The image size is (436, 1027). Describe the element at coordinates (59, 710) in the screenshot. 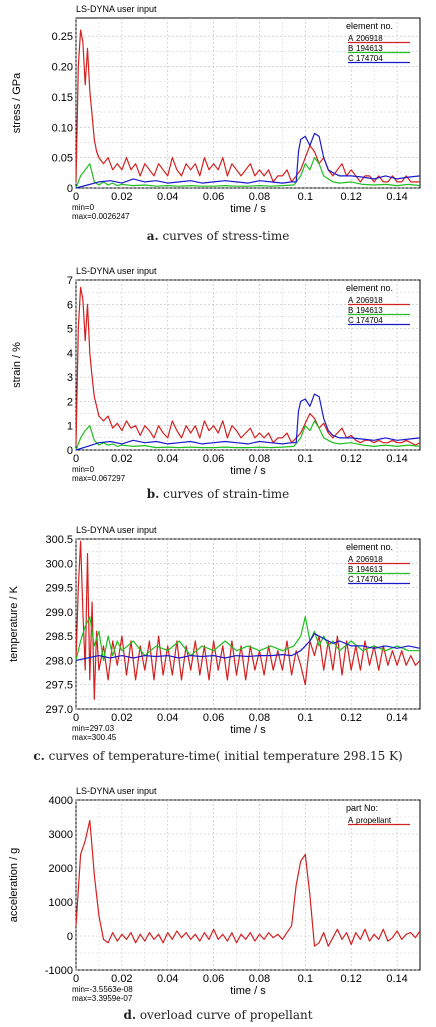

I see `y-tick-label: 297.0` at that location.